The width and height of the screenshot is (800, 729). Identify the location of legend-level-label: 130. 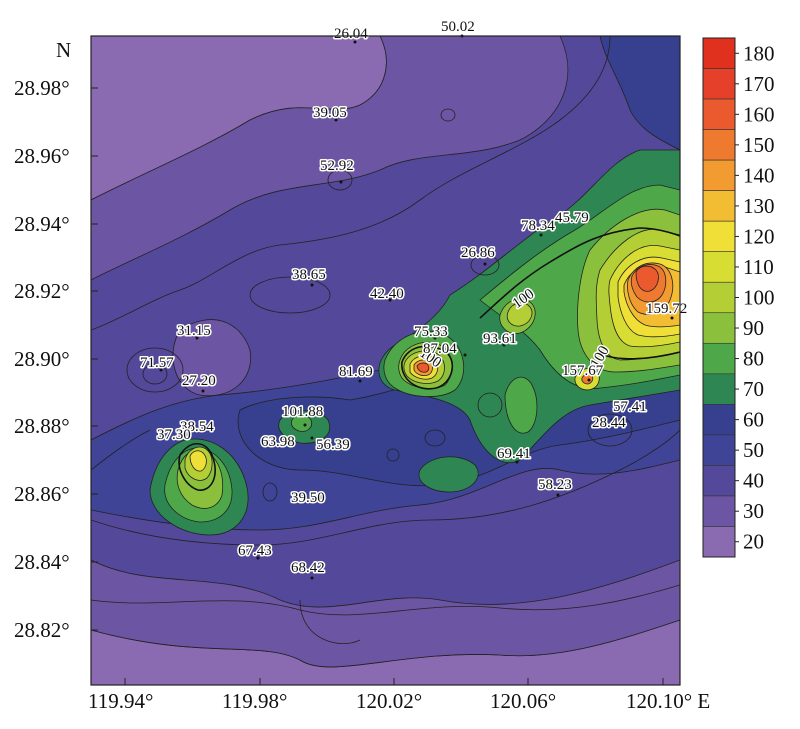
(759, 206).